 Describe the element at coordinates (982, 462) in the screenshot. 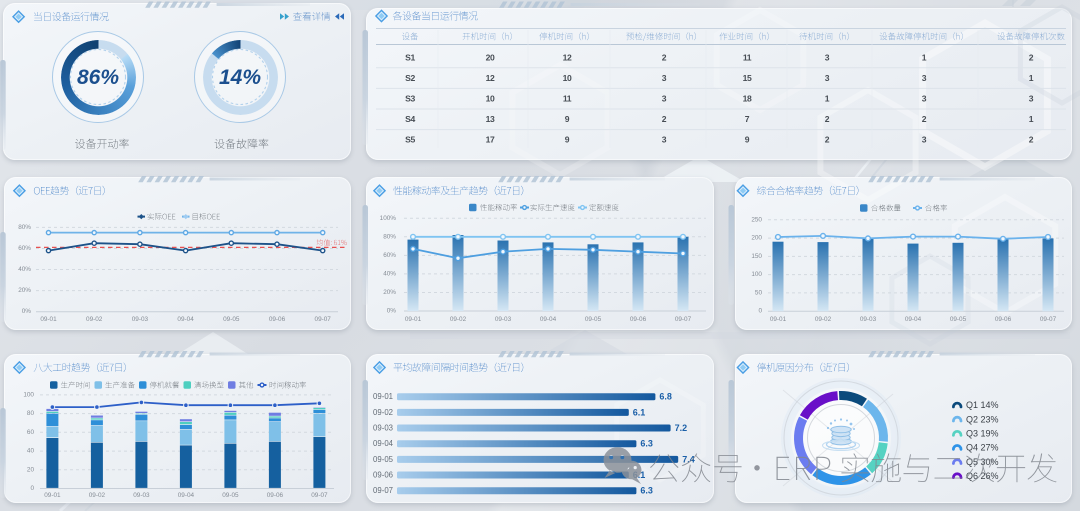

I see `svg-text: Q5 30%` at that location.